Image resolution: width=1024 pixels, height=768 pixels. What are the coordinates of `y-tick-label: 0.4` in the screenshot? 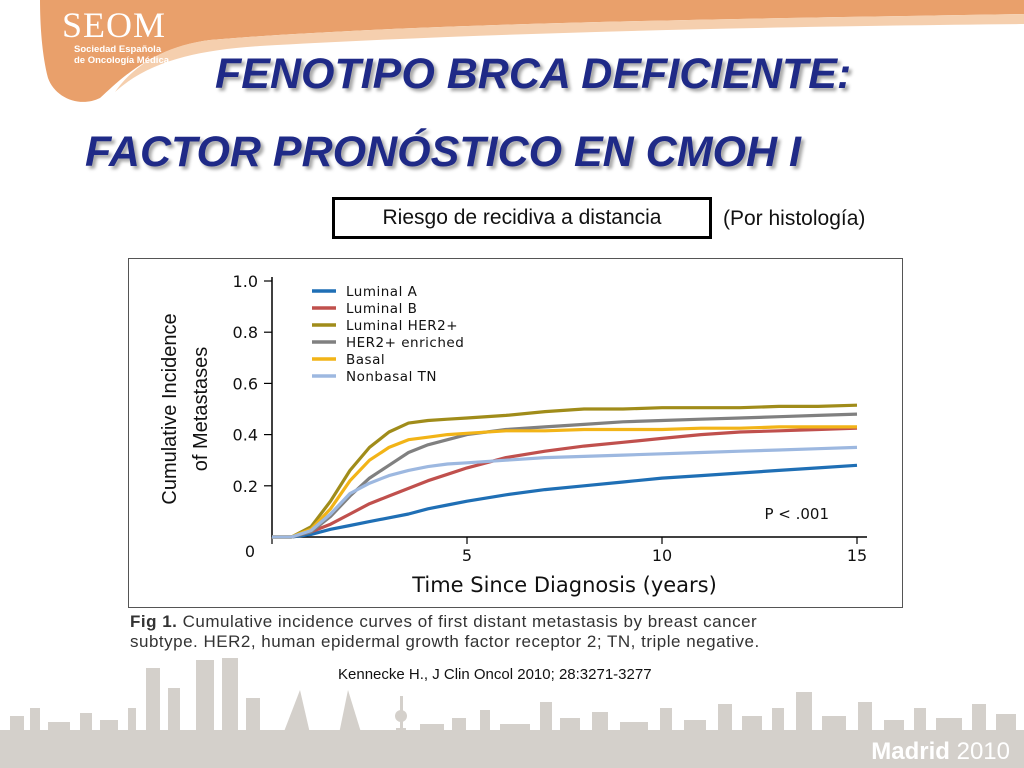 It's located at (245, 435).